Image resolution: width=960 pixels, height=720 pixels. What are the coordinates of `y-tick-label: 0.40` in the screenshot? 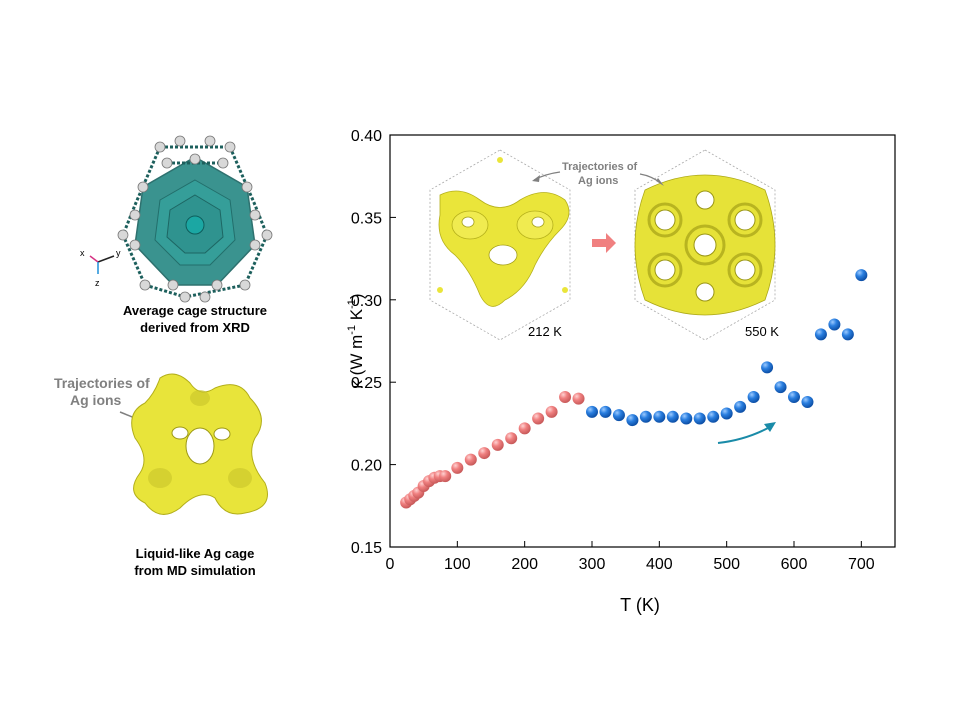 It's located at (366, 136).